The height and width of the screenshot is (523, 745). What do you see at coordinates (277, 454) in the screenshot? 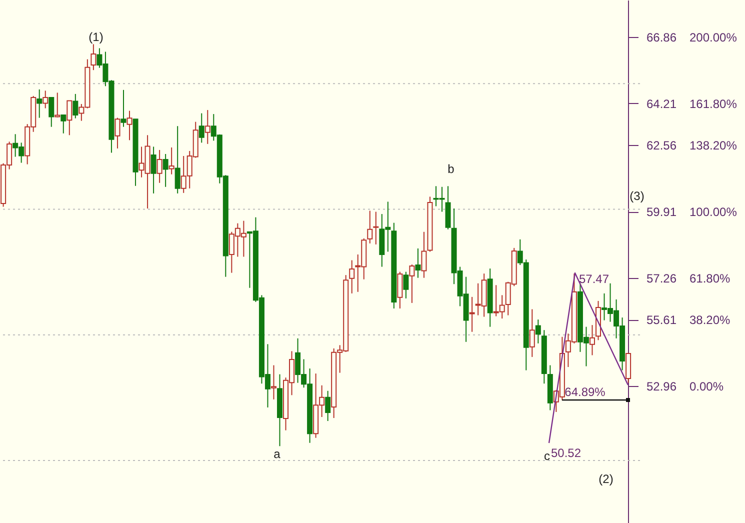
I see `annotation: a` at bounding box center [277, 454].